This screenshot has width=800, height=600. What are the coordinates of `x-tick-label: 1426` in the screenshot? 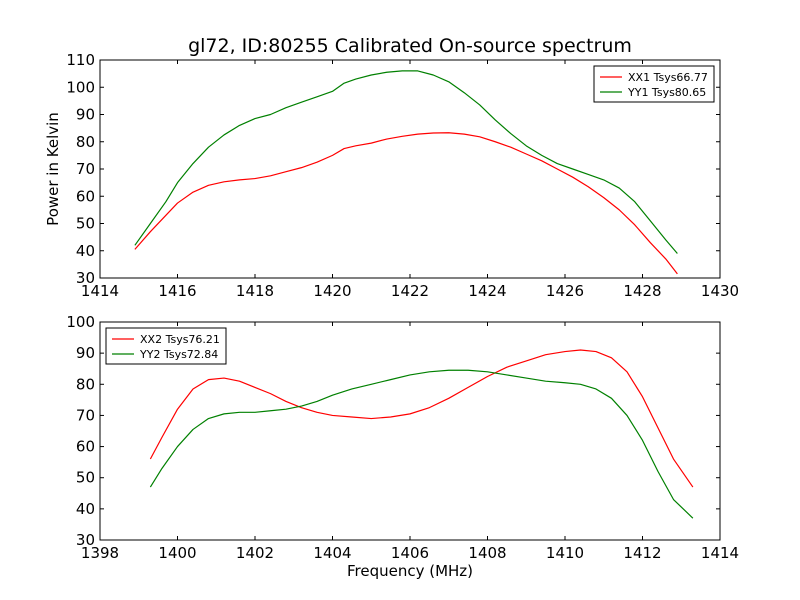 It's located at (565, 291).